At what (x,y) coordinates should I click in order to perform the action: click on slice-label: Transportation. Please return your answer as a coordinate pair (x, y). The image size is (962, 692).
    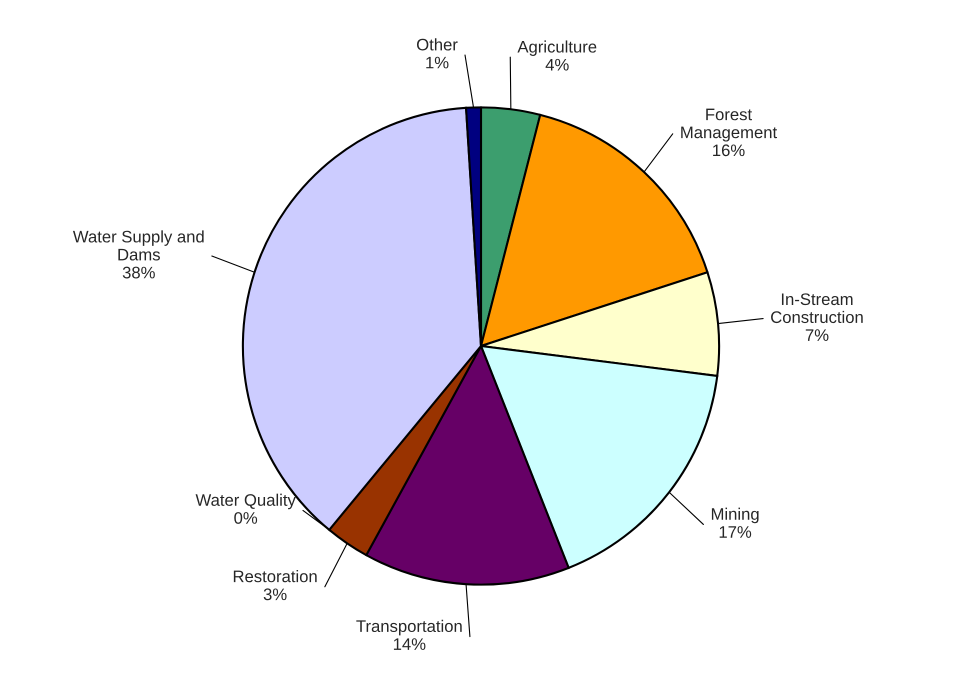
    Looking at the image, I should click on (409, 628).